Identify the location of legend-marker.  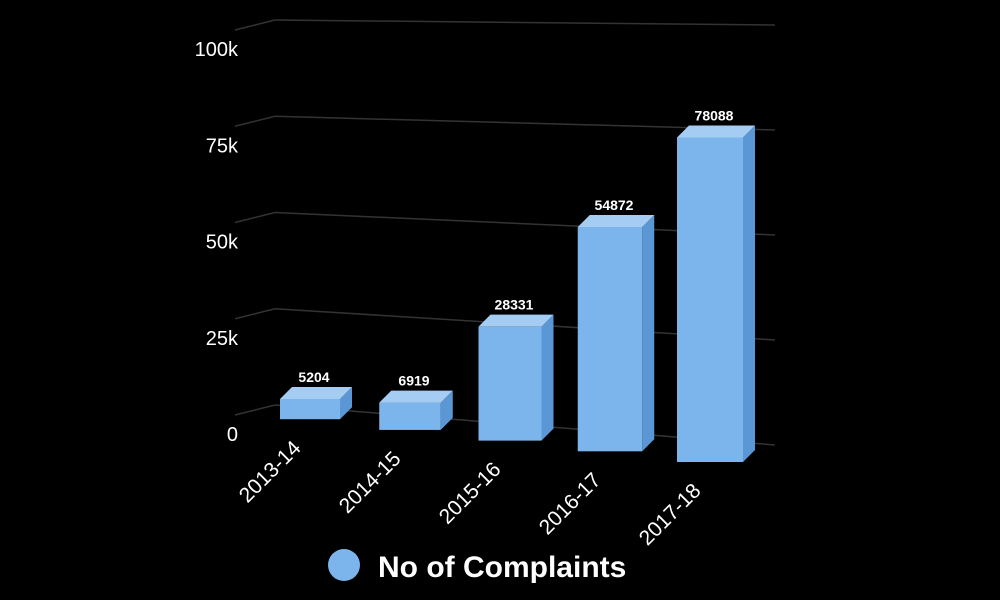
(344, 565).